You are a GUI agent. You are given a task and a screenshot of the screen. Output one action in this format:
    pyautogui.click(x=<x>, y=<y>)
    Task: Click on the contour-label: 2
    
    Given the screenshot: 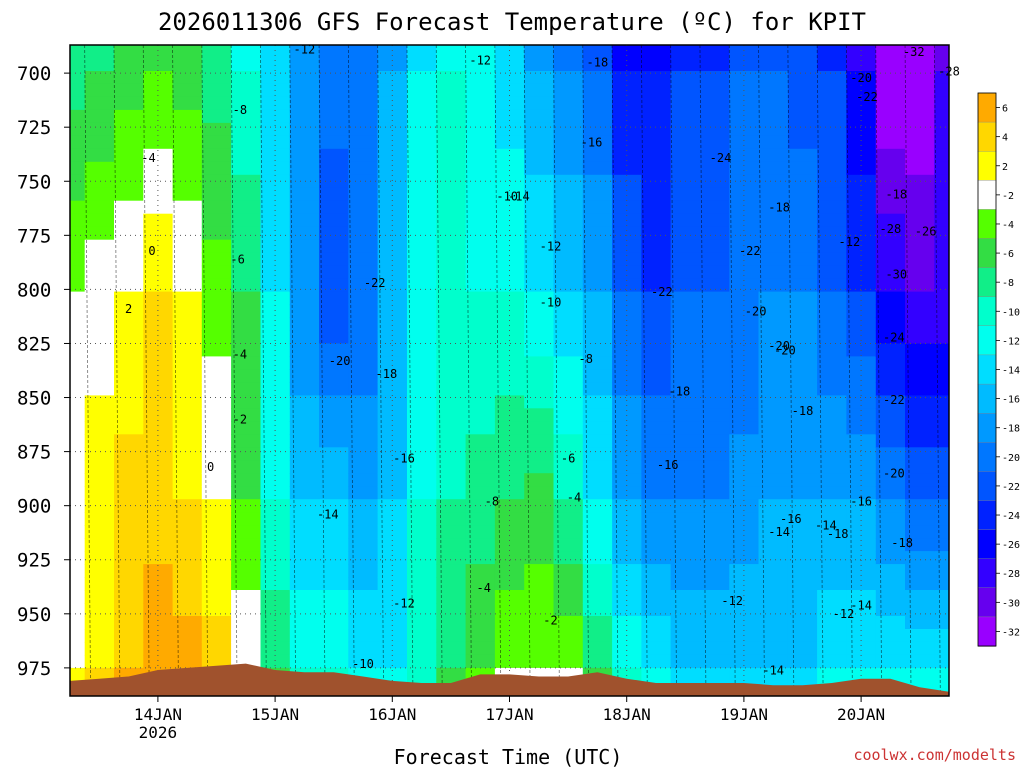 What is the action you would take?
    pyautogui.click(x=128, y=309)
    